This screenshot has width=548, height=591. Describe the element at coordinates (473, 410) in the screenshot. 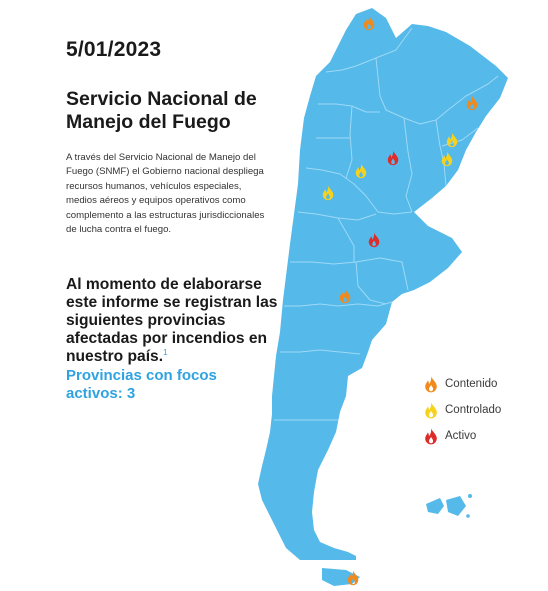

I see `legend-label-controlado: Controlado` at that location.